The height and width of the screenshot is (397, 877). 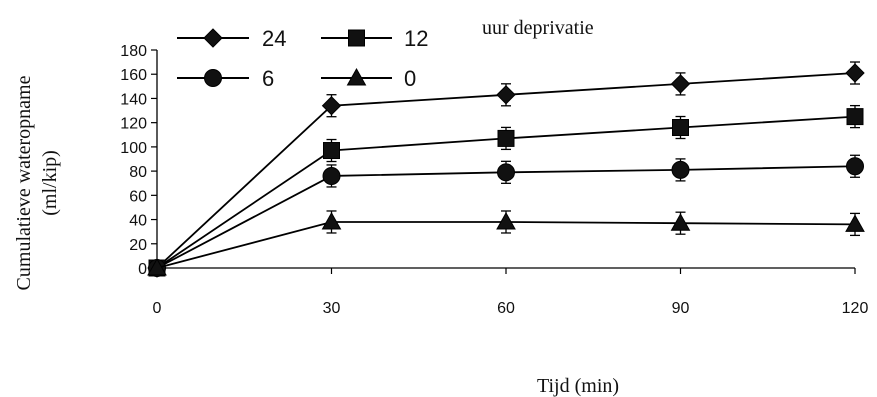 I want to click on y-tick-label: 100, so click(x=133, y=148).